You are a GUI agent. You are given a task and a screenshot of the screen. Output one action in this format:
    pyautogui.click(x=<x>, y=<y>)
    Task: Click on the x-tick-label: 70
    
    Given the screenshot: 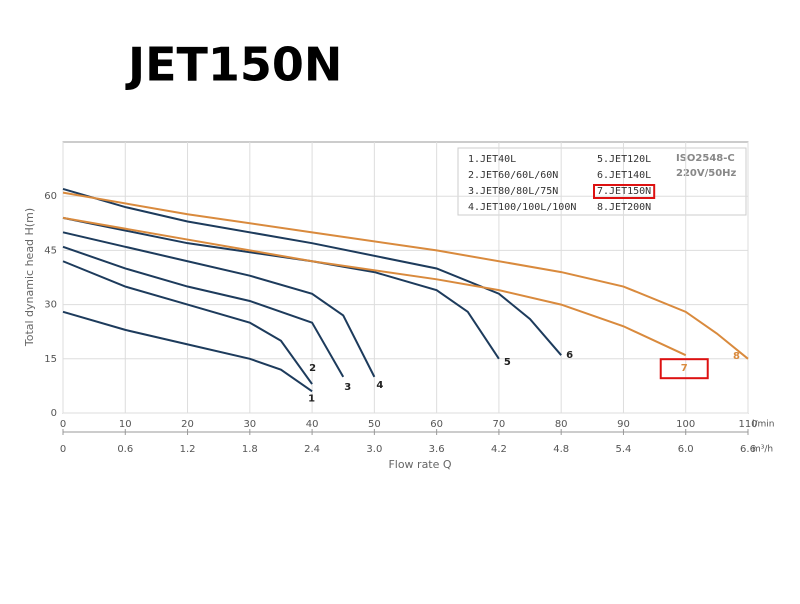 What is the action you would take?
    pyautogui.click(x=499, y=424)
    